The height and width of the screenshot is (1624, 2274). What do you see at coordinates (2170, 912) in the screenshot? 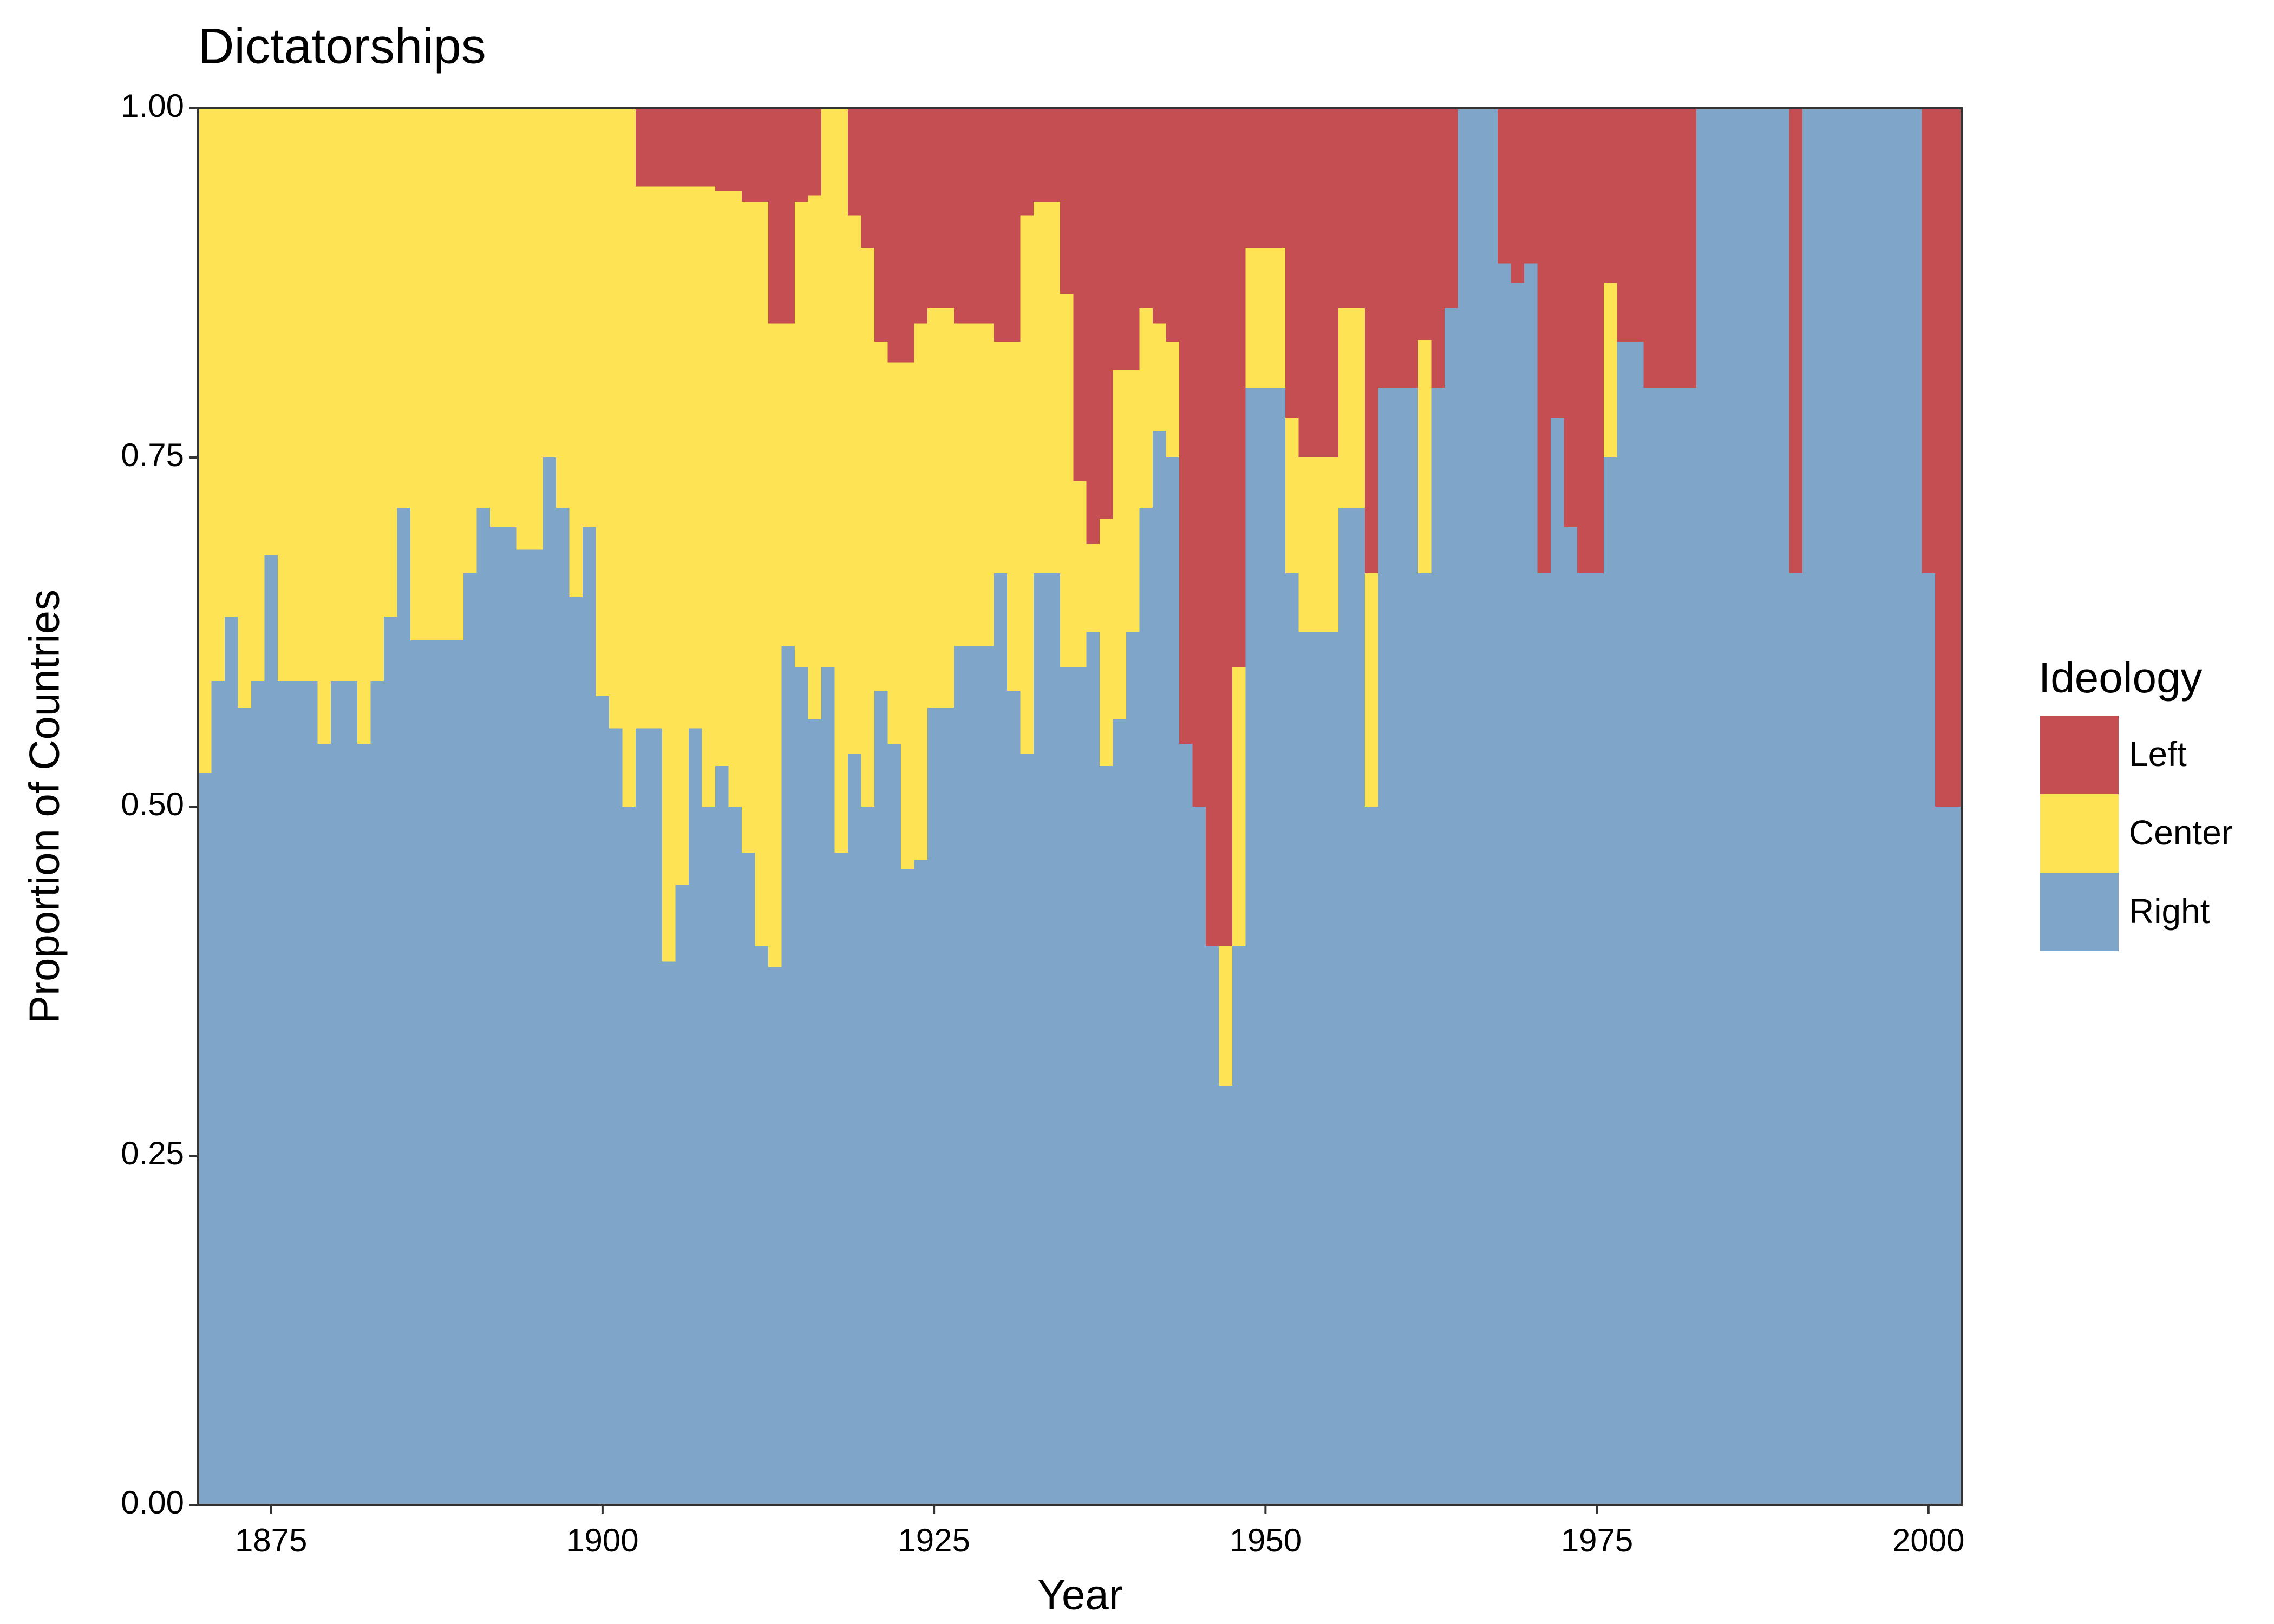
I see `legend-label: Right` at bounding box center [2170, 912].